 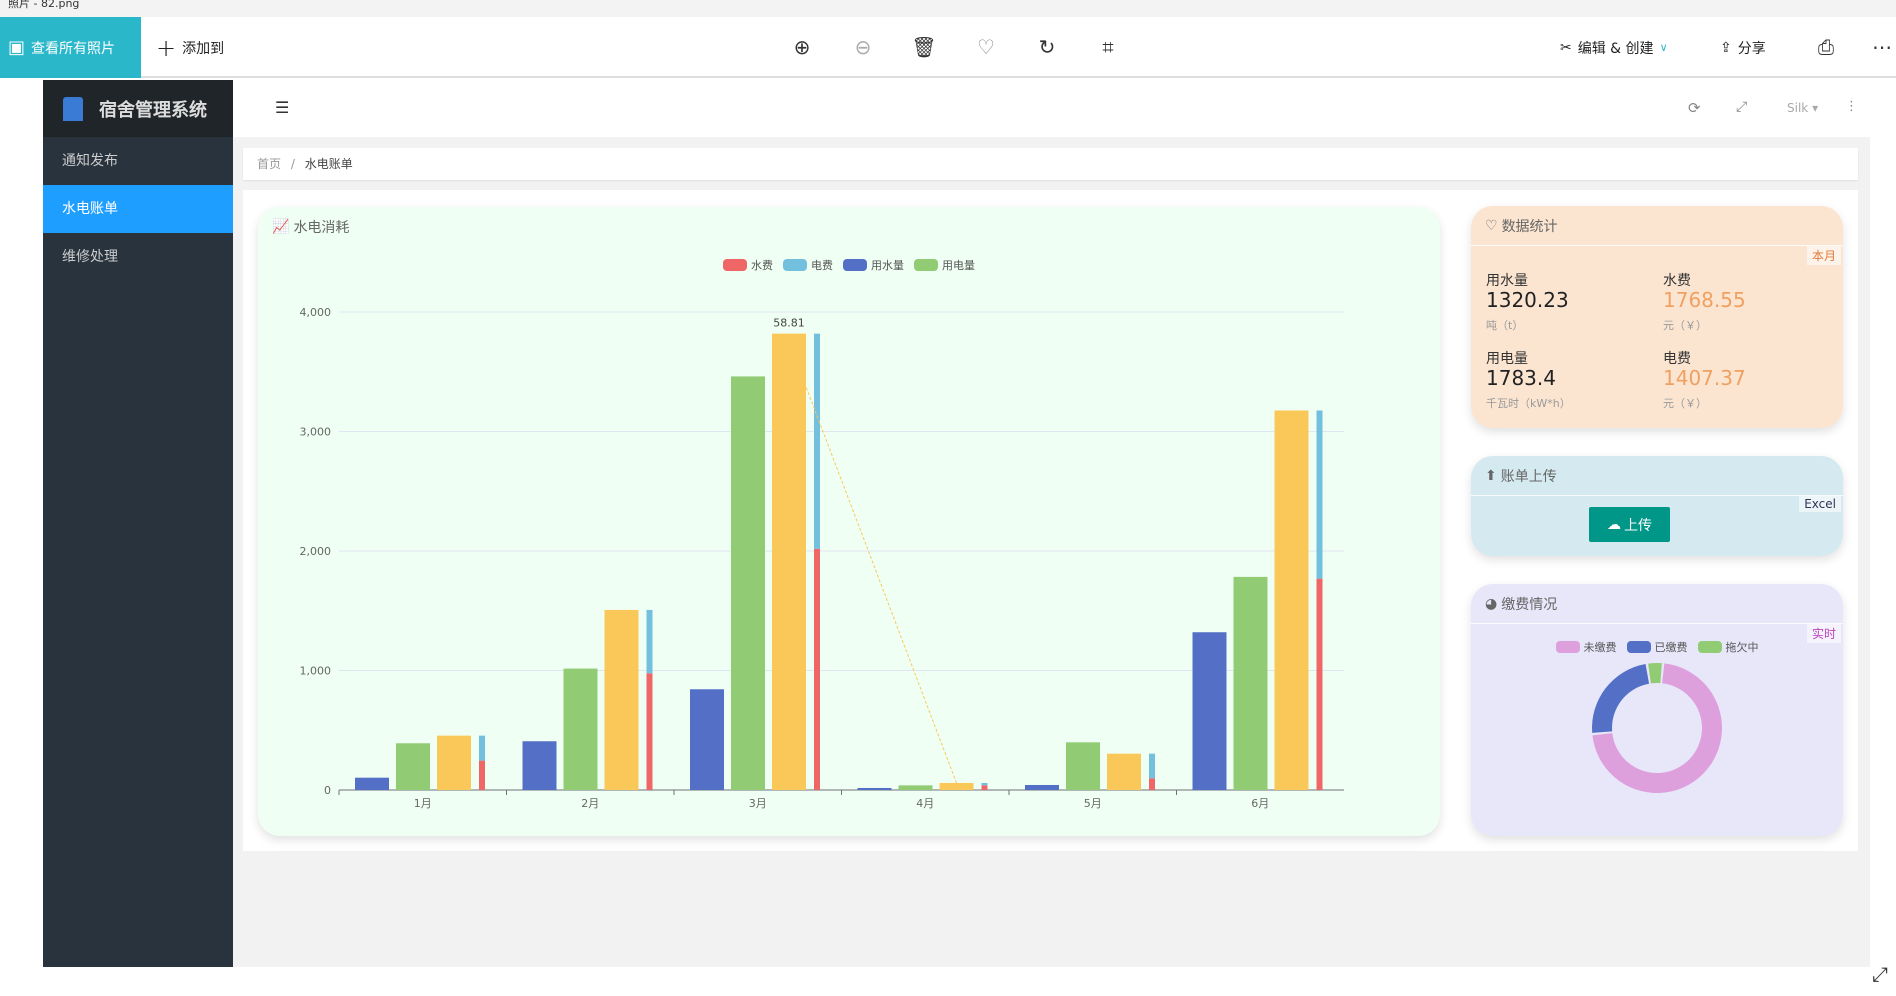 I want to click on resize-icon: ⤢, so click(x=1880, y=974).